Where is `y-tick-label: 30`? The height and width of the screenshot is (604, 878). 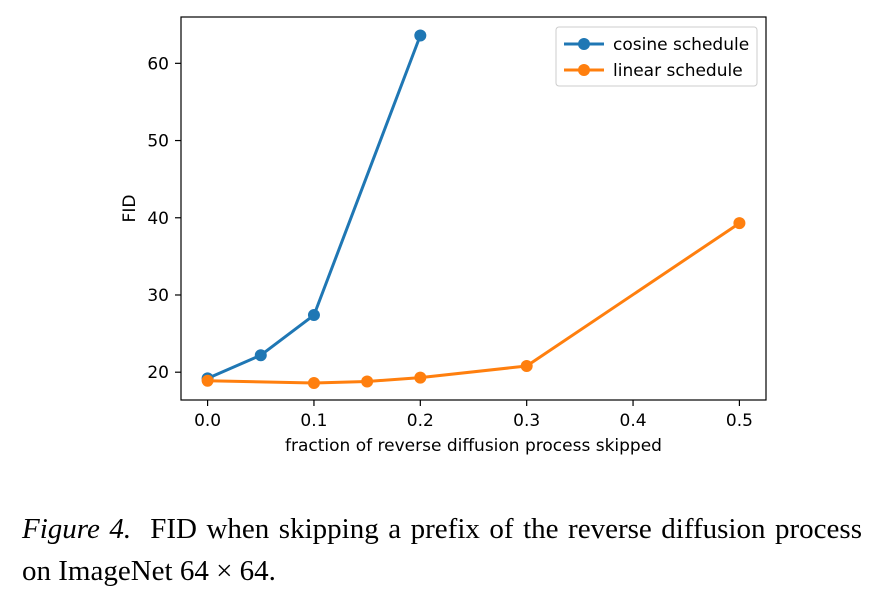
y-tick-label: 30 is located at coordinates (158, 296).